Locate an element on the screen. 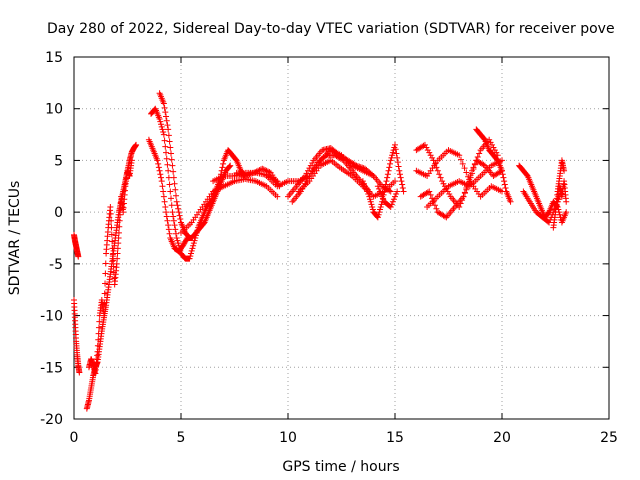  y-tick-label: 10 is located at coordinates (54, 110).